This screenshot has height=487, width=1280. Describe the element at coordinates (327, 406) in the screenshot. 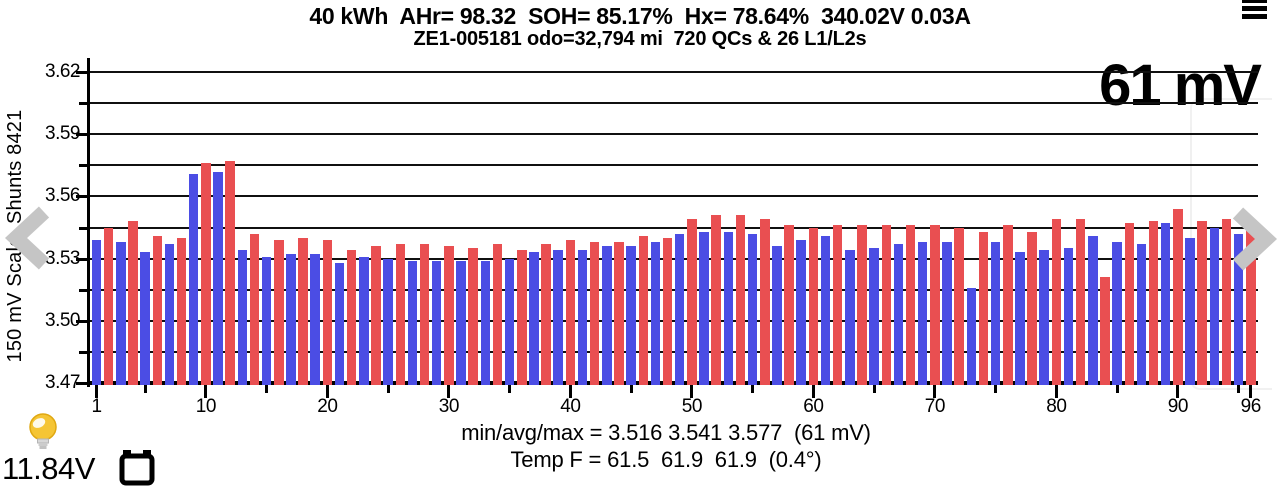

I see `x-tick-label: 20` at that location.